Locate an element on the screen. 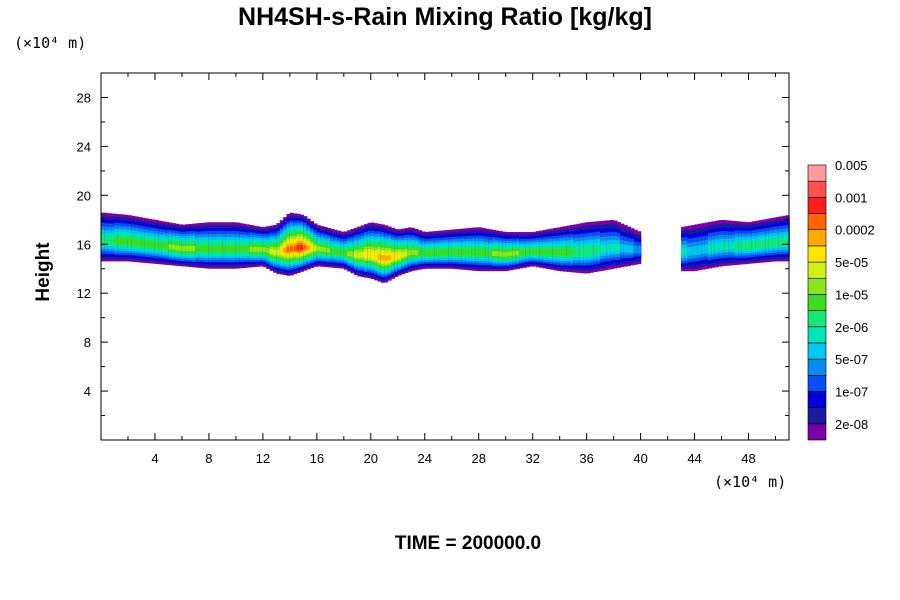  y-tick-label: 12 is located at coordinates (84, 293).